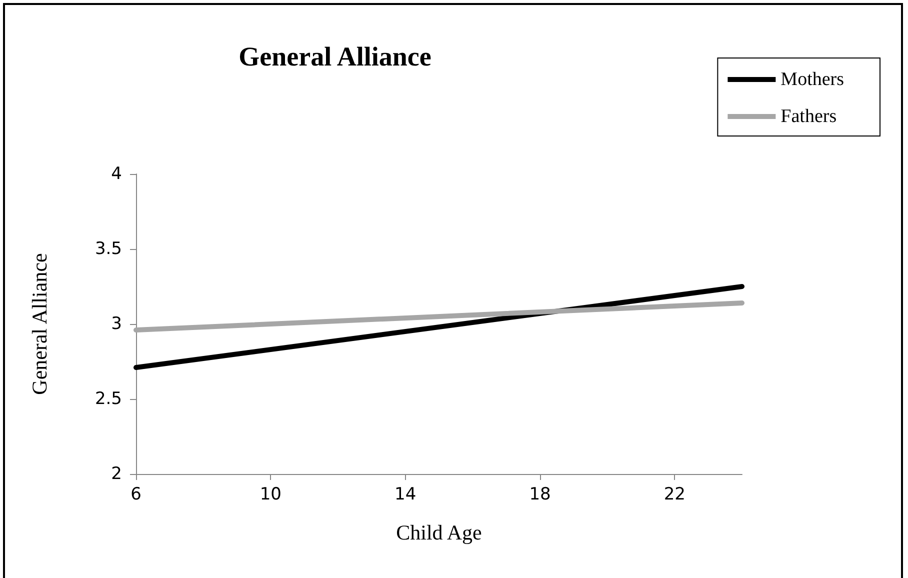 Image resolution: width=908 pixels, height=578 pixels. Describe the element at coordinates (808, 116) in the screenshot. I see `legend-label: Fathers` at that location.